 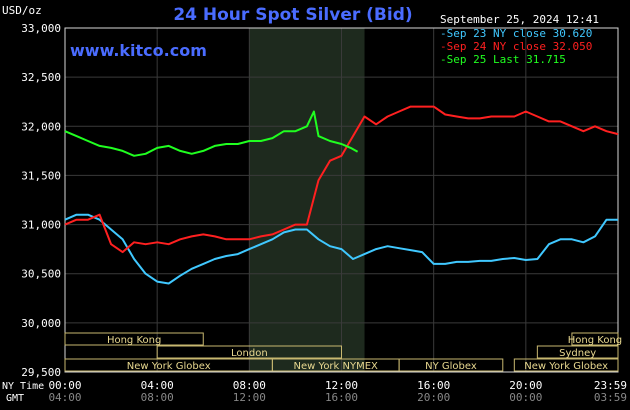 What do you see at coordinates (336, 366) in the screenshot?
I see `session-label: New York NYMEX` at bounding box center [336, 366].